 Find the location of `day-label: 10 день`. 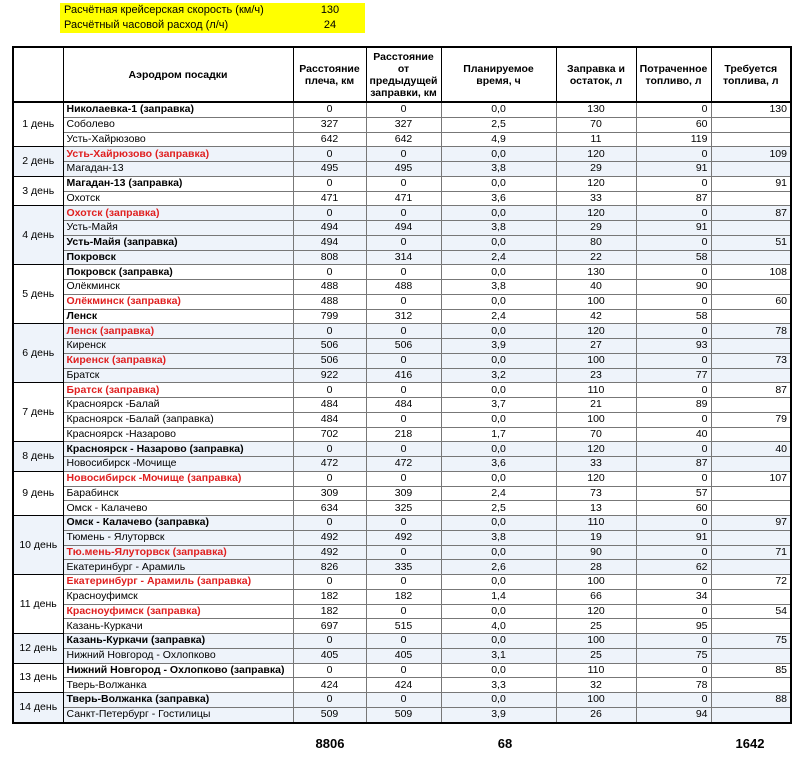

day-label: 10 день is located at coordinates (38, 545).